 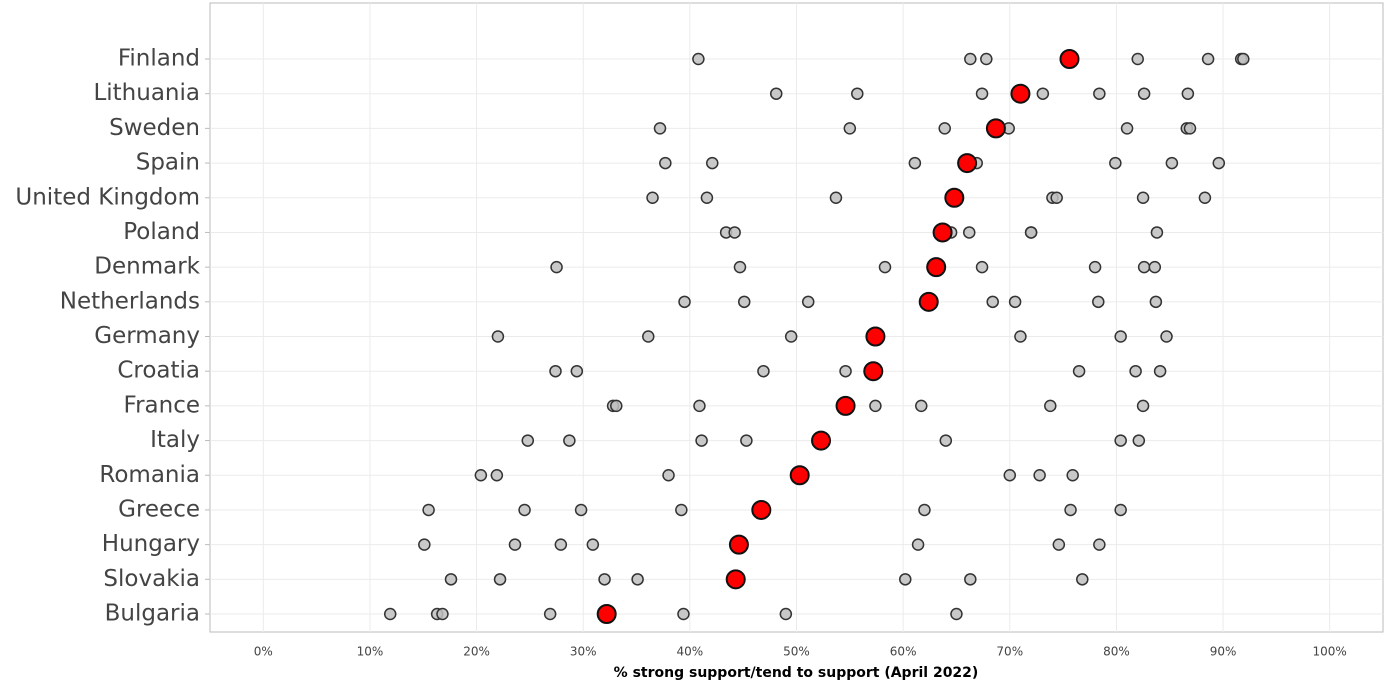 I want to click on y-tick-label: Greece, so click(x=159, y=509).